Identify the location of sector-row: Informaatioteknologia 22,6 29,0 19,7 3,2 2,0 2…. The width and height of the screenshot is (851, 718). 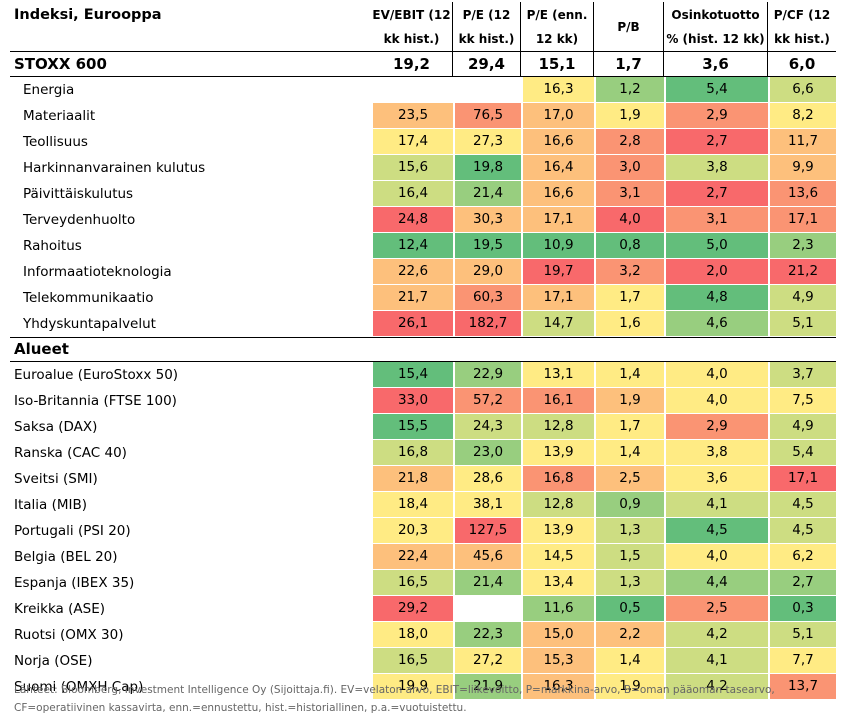
(423, 272).